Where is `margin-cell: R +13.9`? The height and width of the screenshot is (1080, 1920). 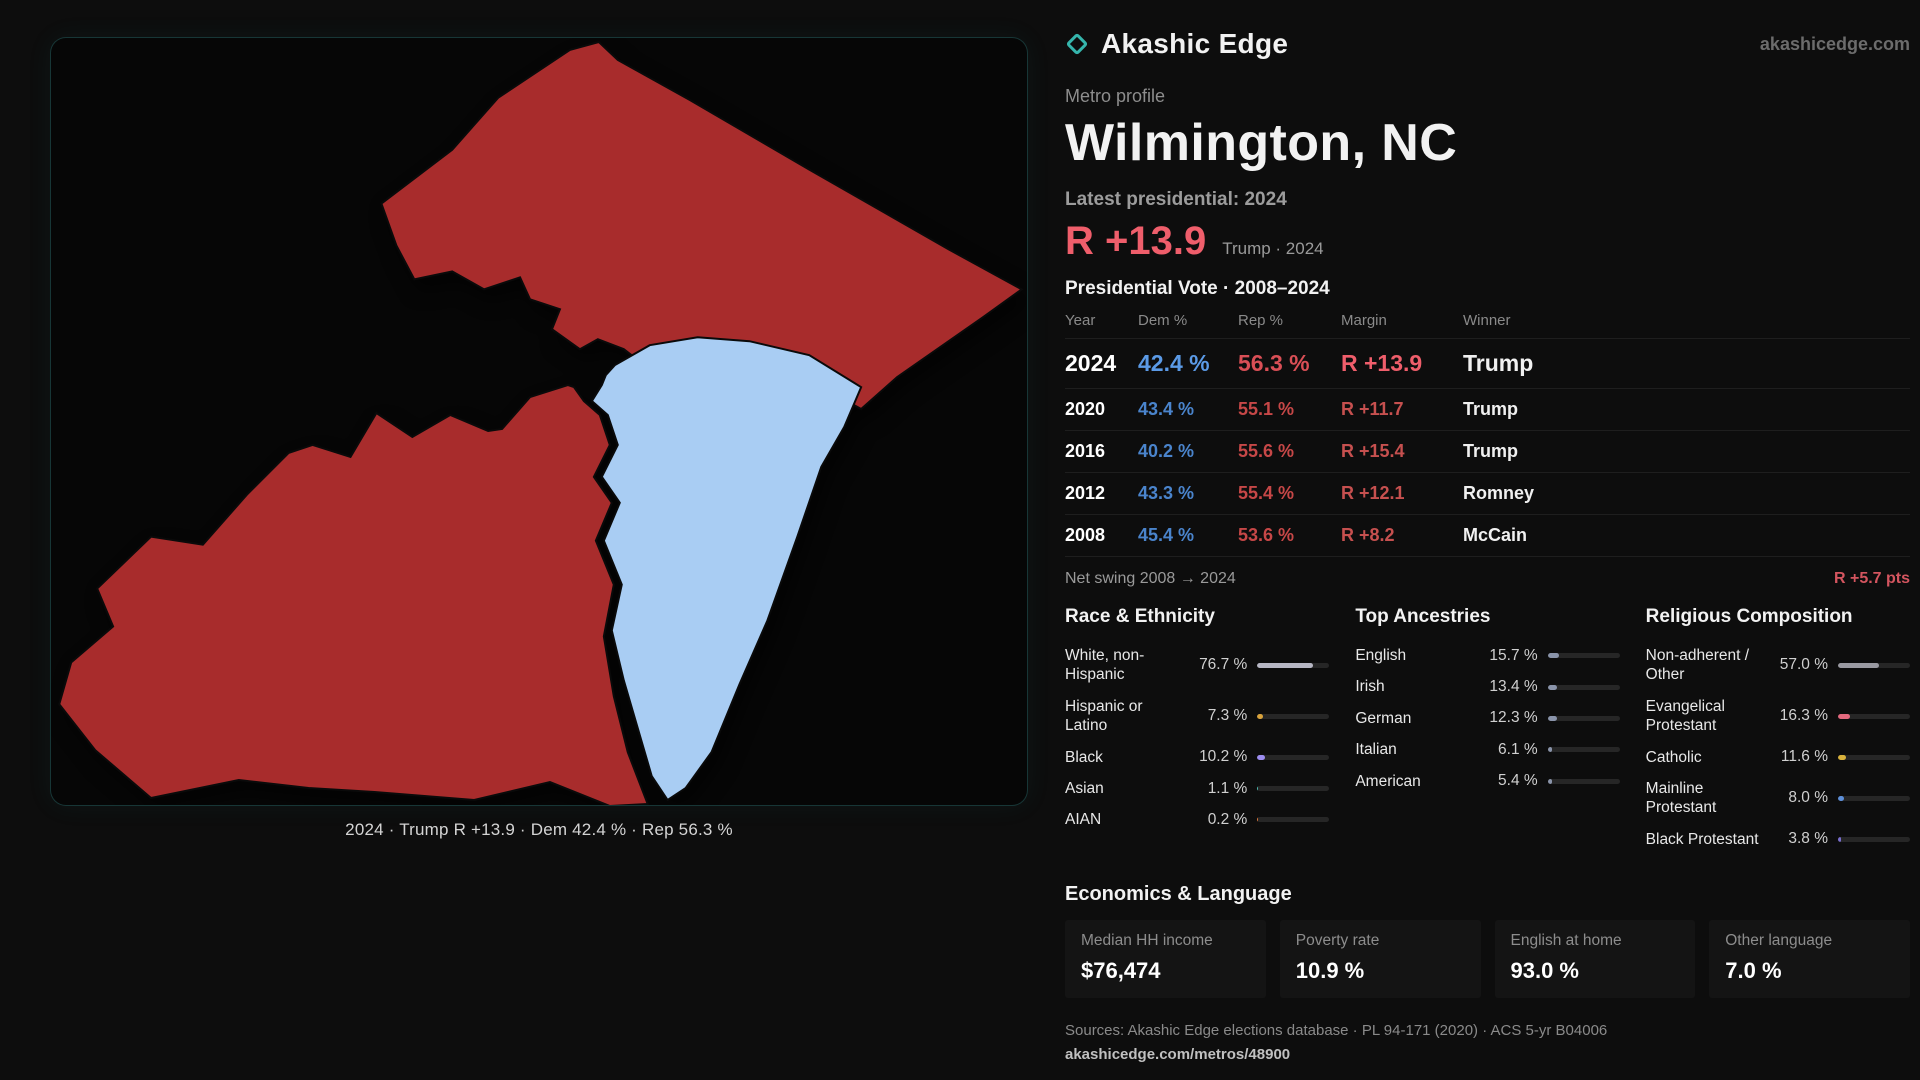 margin-cell: R +13.9 is located at coordinates (1382, 363).